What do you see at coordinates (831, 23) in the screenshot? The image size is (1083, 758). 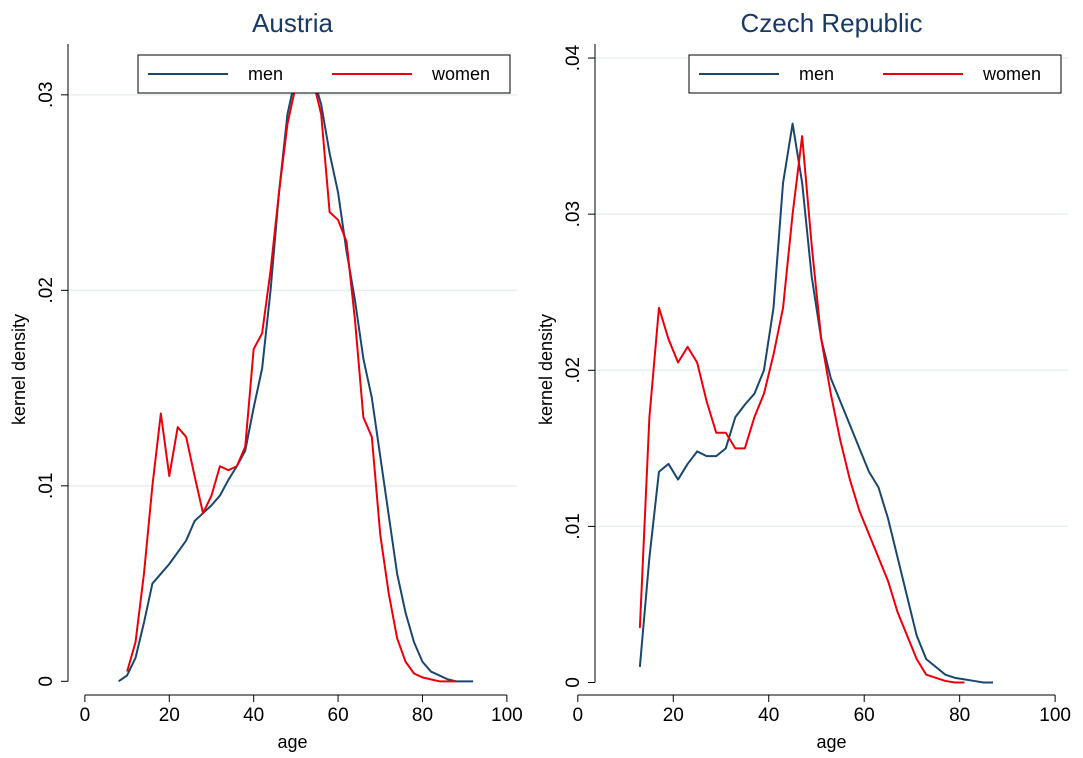 I see `chart-title: Czech Republic` at bounding box center [831, 23].